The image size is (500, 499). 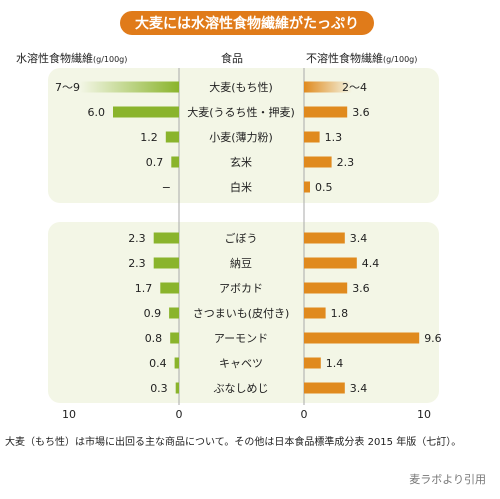 I want to click on insoluble-value-label: 4.4, so click(x=371, y=263).